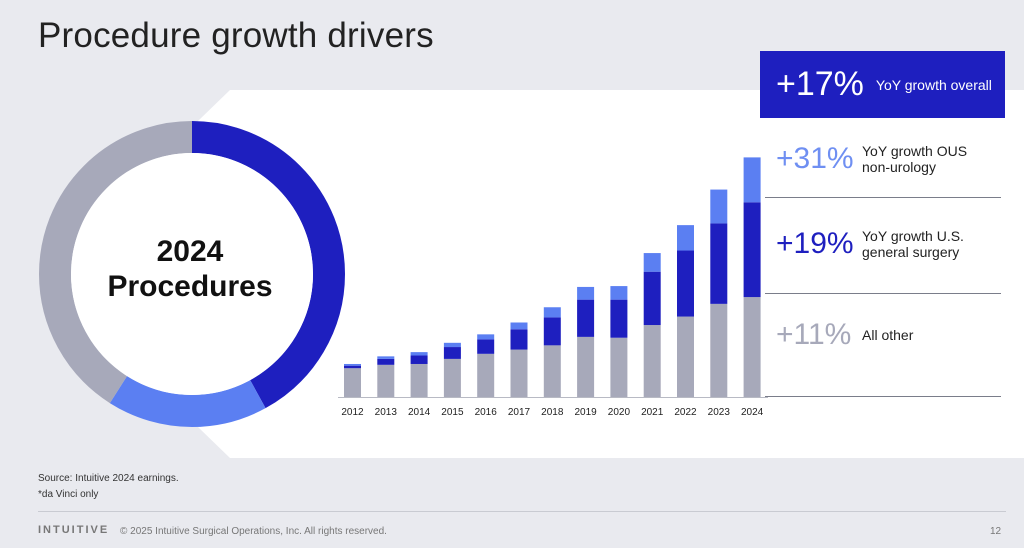 Image resolution: width=1024 pixels, height=548 pixels. What do you see at coordinates (652, 412) in the screenshot?
I see `x-tick-label: 2021` at bounding box center [652, 412].